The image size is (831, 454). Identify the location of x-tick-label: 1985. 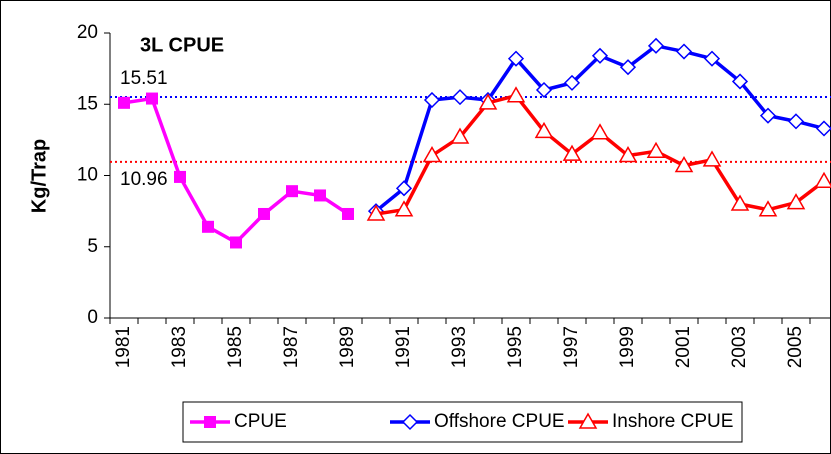
(235, 347).